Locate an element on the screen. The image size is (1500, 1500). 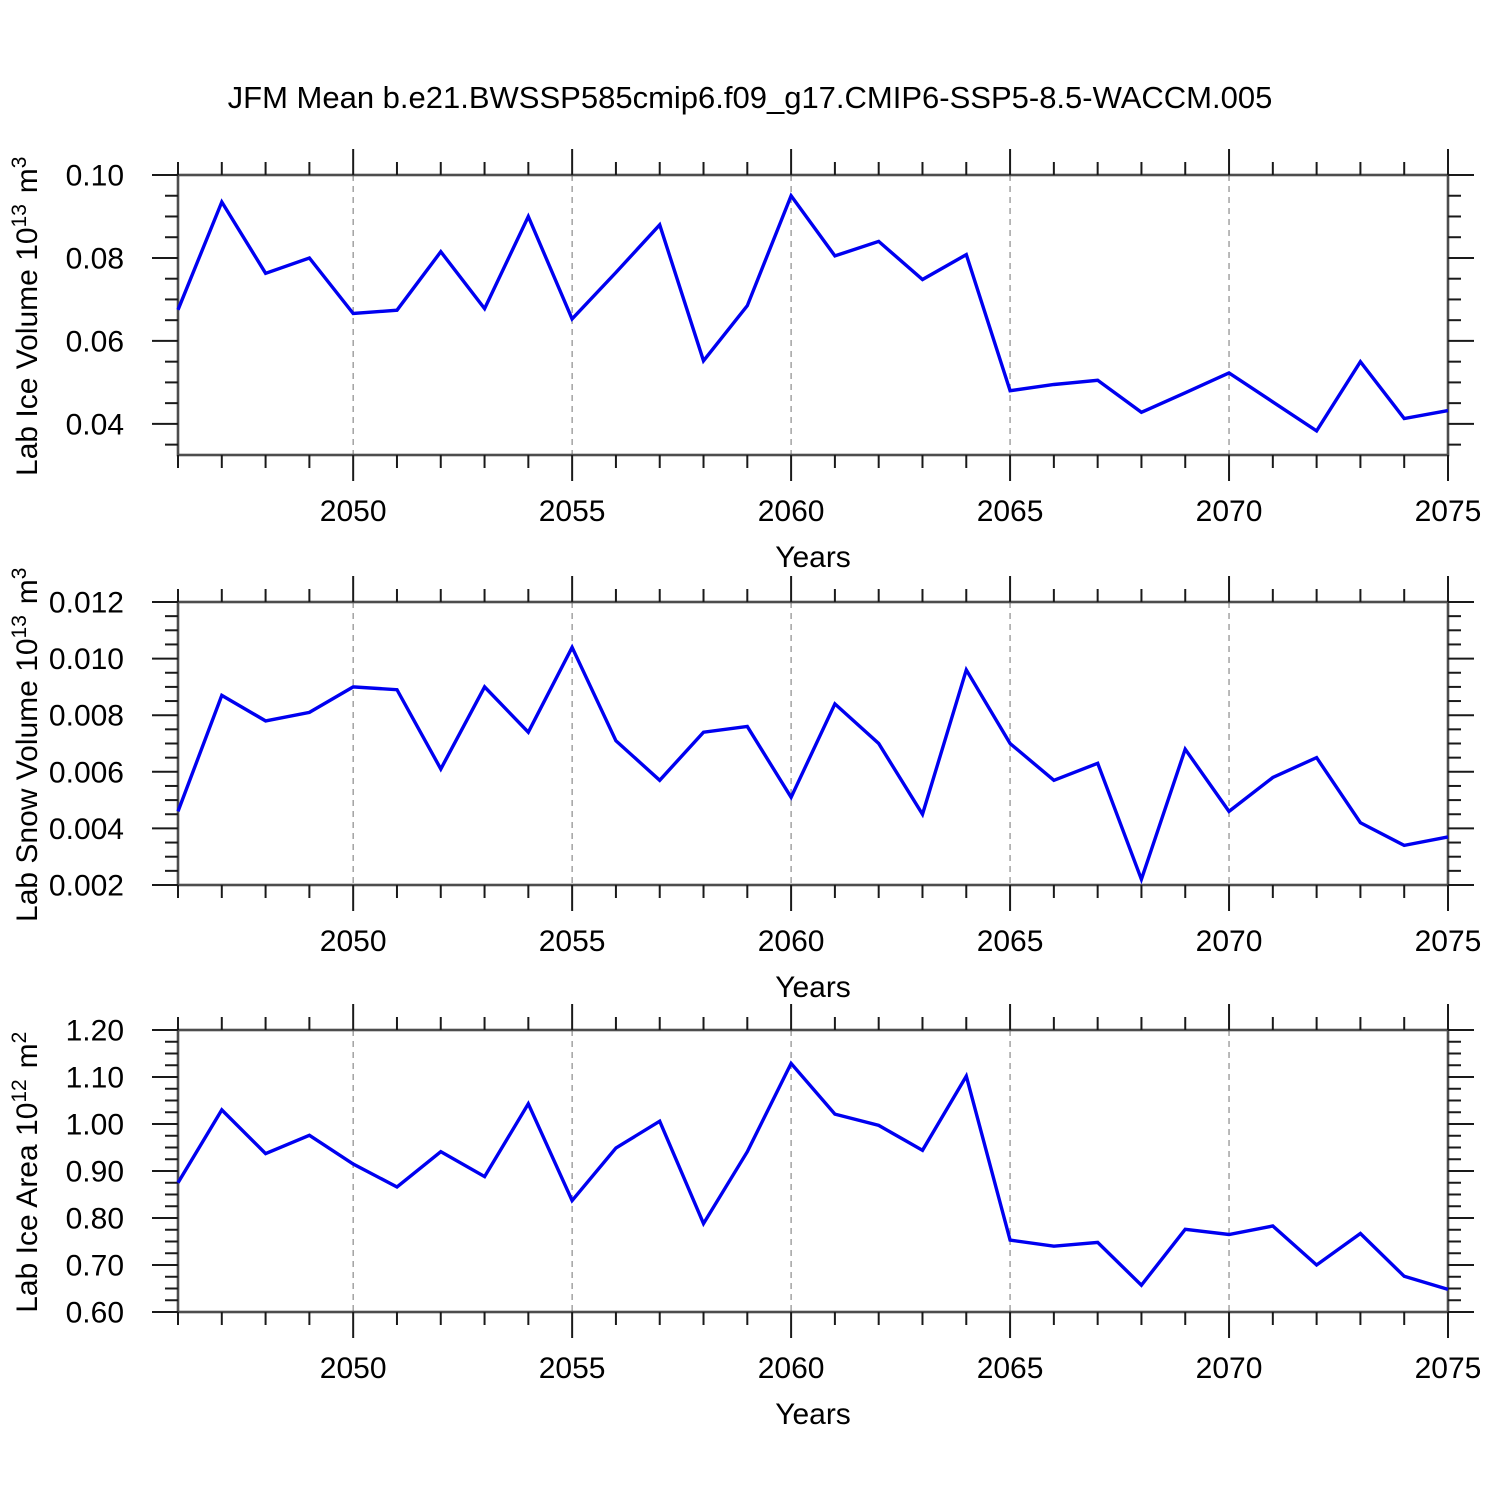
y-axis-title: Lab Snow Volume 1013 m3 is located at coordinates (26, 743).